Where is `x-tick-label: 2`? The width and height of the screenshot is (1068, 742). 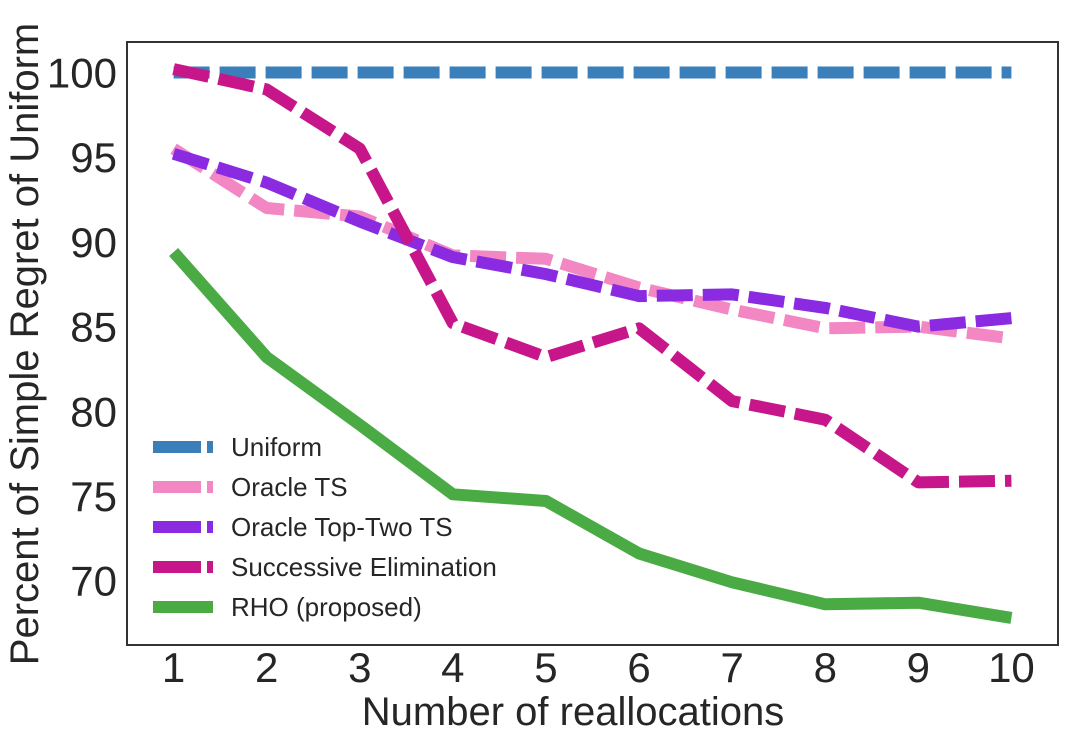 x-tick-label: 2 is located at coordinates (266, 667).